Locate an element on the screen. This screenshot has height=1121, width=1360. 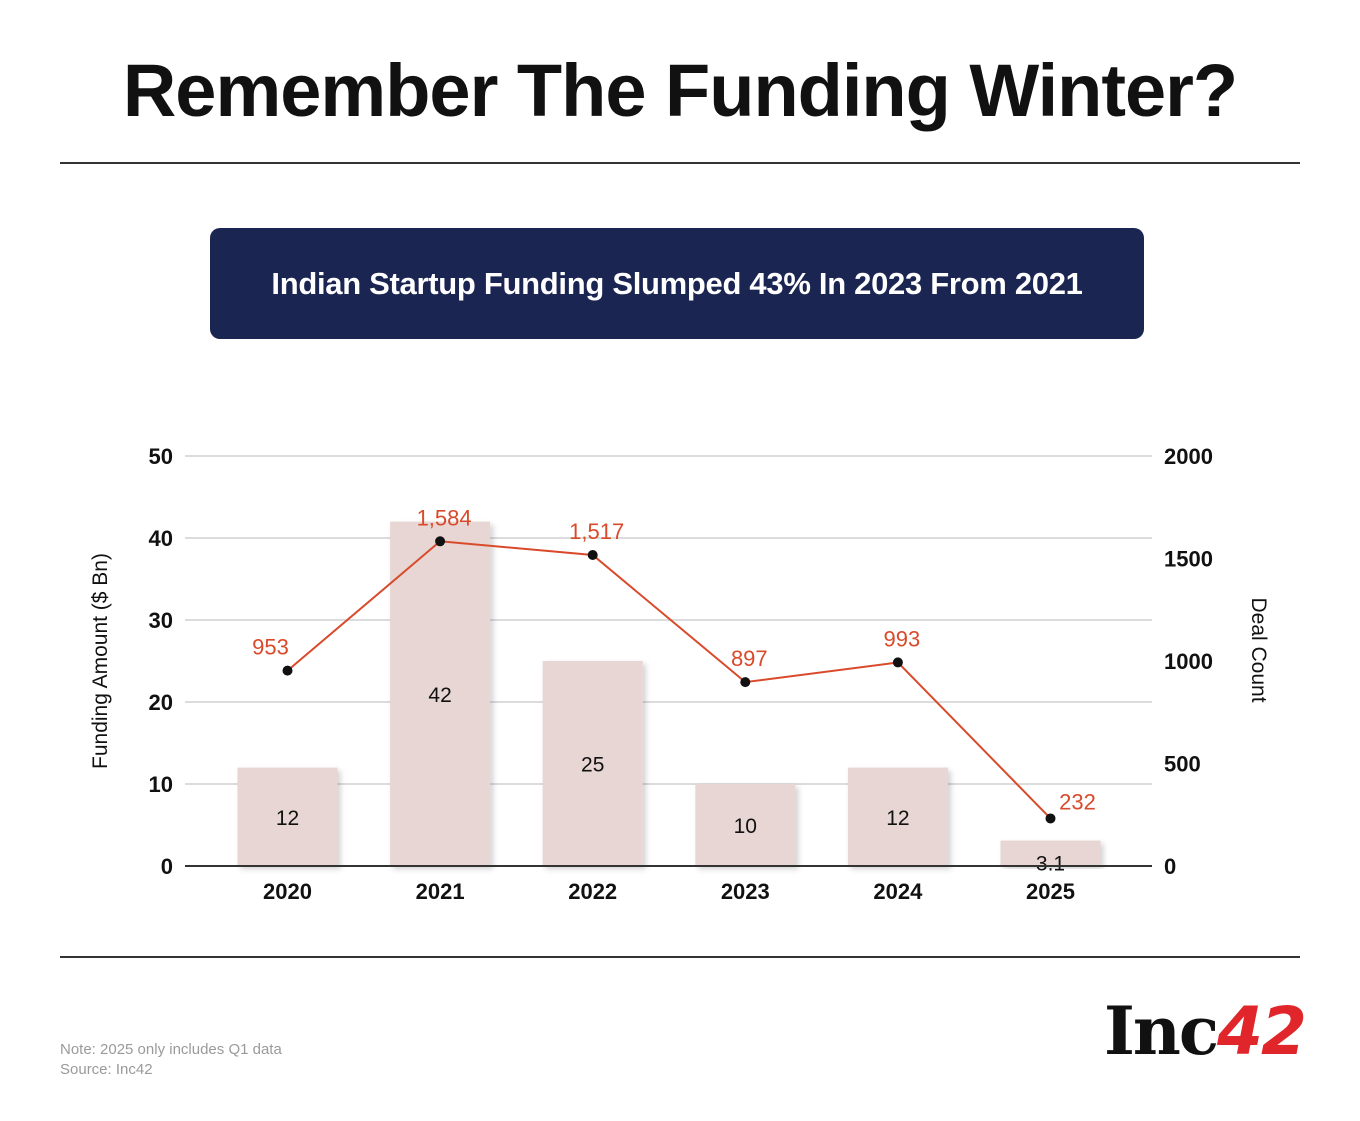
x-tick-label: 2025 is located at coordinates (1050, 891).